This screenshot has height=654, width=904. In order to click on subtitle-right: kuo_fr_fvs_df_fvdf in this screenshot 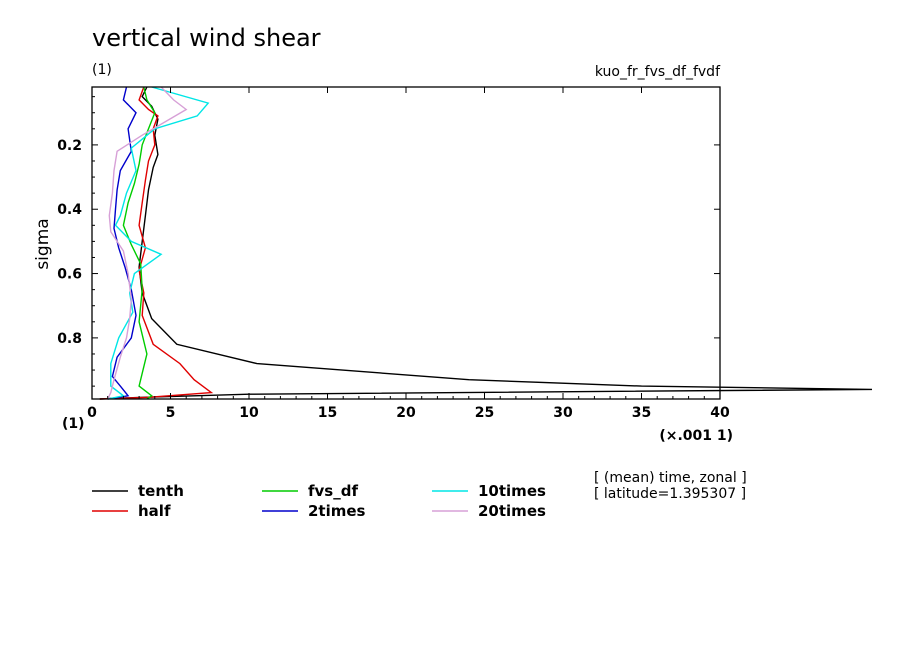, I will do `click(658, 72)`.